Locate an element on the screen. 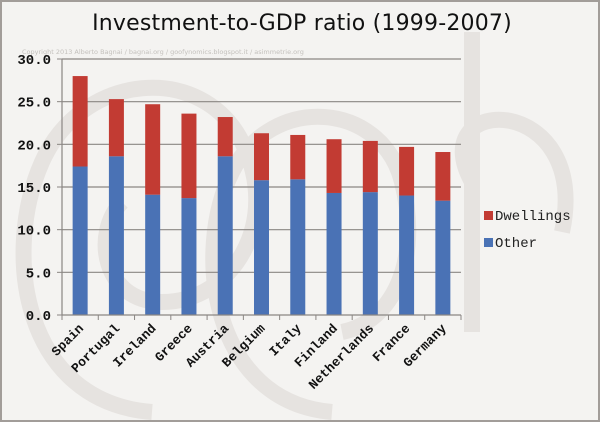  chart-title: Investment-to-GDP ratio (1999-2007) is located at coordinates (302, 23).